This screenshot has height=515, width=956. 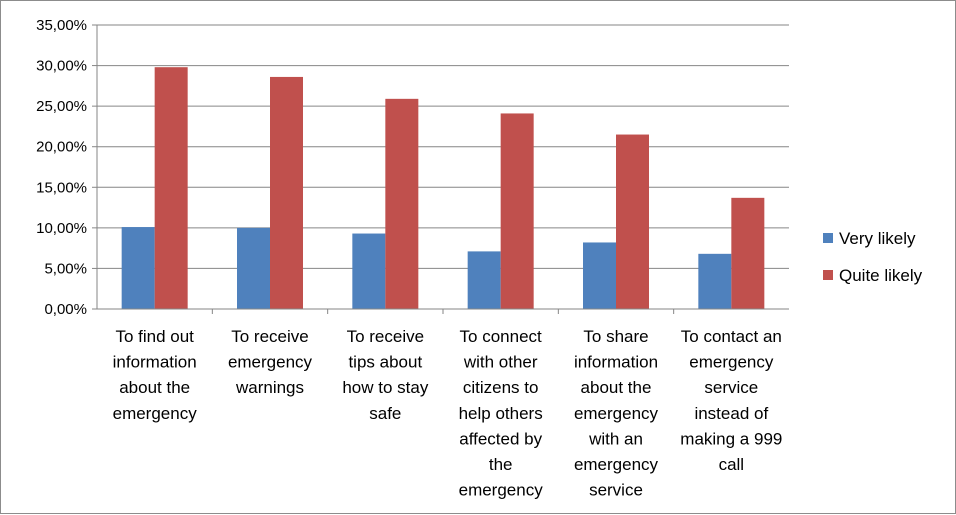 What do you see at coordinates (270, 362) in the screenshot?
I see `x-tick-label: To receive emergency warnings` at bounding box center [270, 362].